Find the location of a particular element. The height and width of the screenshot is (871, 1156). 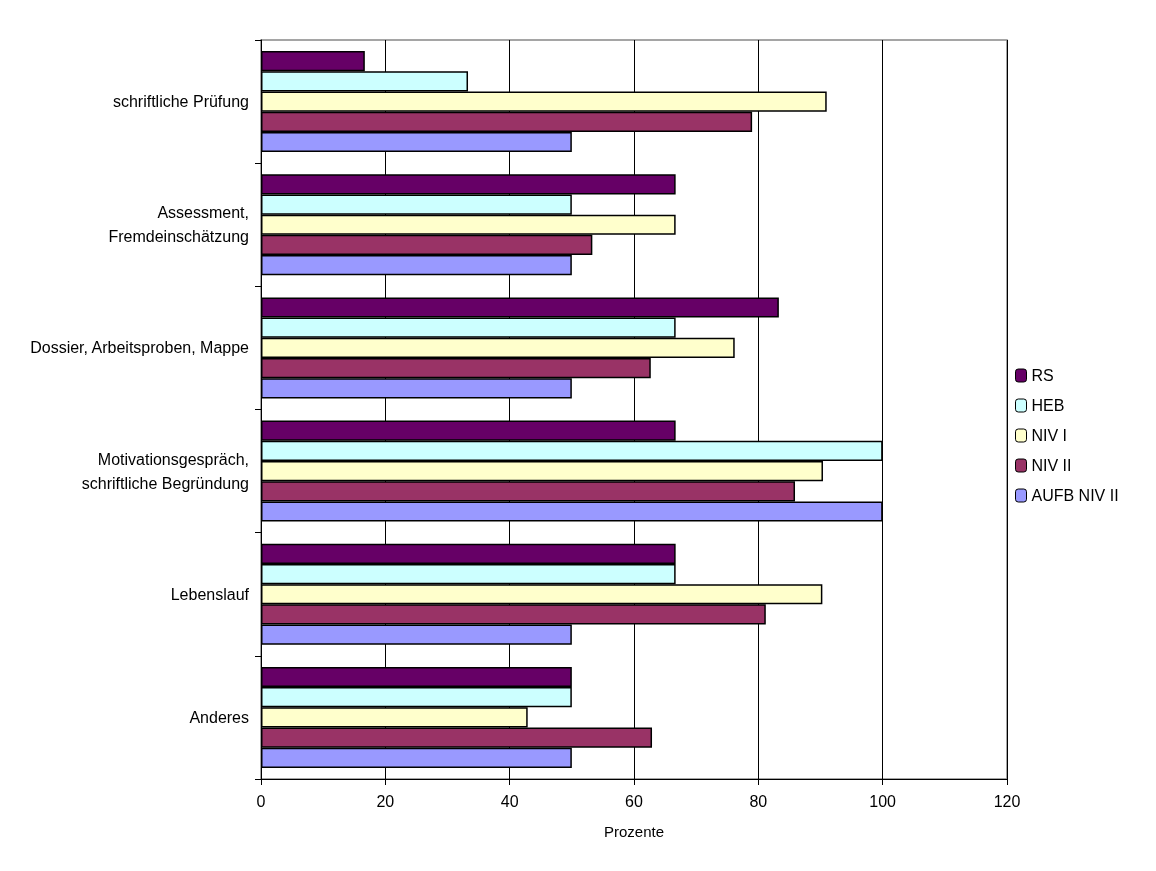

legend-label: RS is located at coordinates (1042, 375).